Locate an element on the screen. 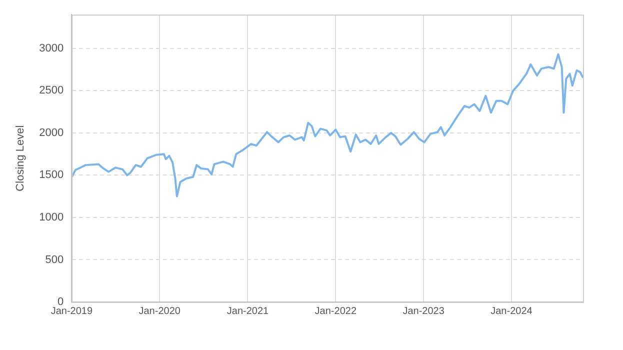  y-axis-title: Closing Level is located at coordinates (20, 158).